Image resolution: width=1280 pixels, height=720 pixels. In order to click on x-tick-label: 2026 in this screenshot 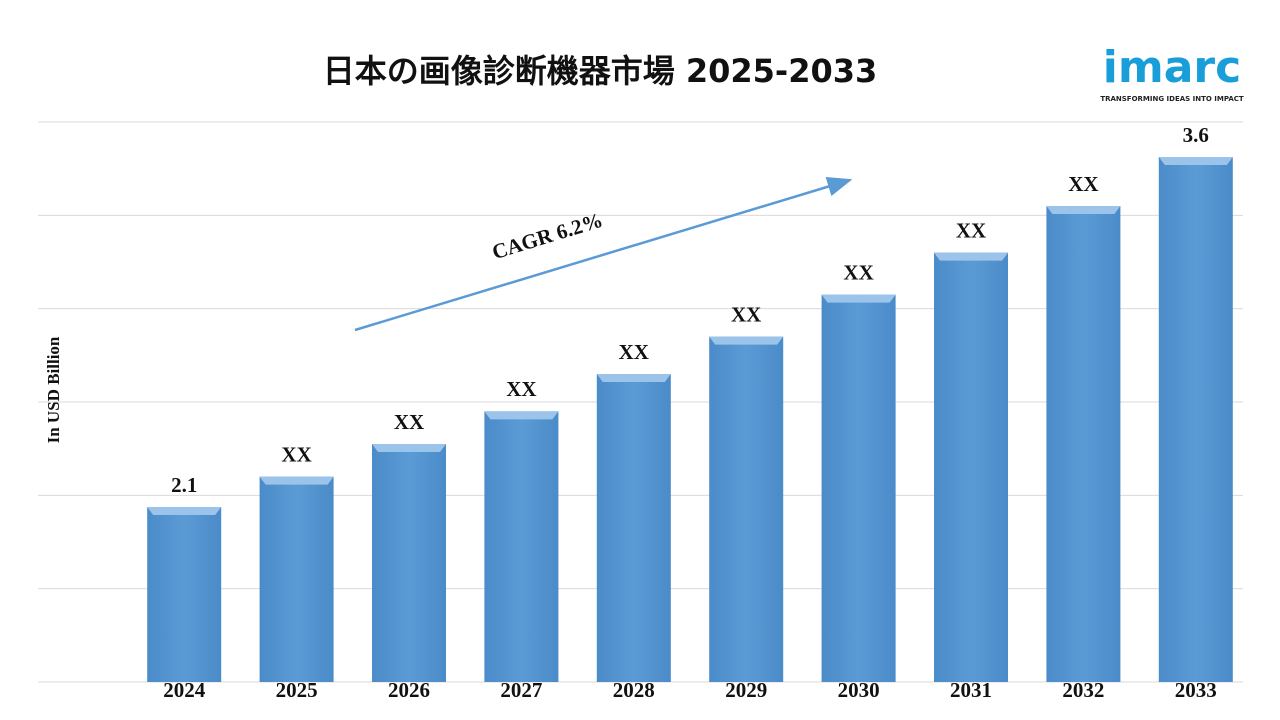, I will do `click(409, 690)`.